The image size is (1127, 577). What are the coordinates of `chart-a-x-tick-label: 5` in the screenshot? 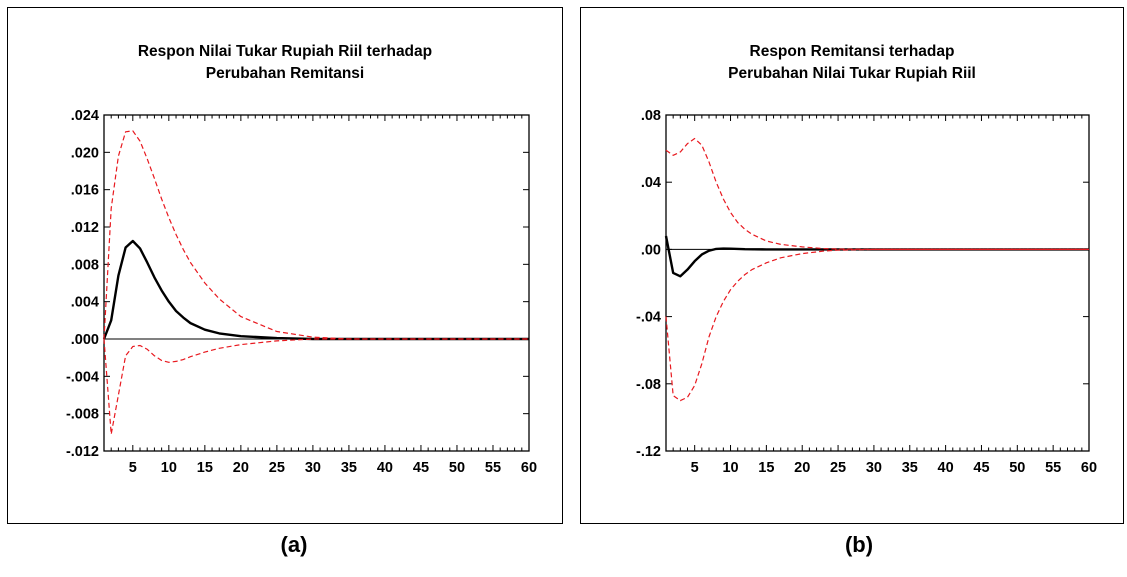 It's located at (133, 468).